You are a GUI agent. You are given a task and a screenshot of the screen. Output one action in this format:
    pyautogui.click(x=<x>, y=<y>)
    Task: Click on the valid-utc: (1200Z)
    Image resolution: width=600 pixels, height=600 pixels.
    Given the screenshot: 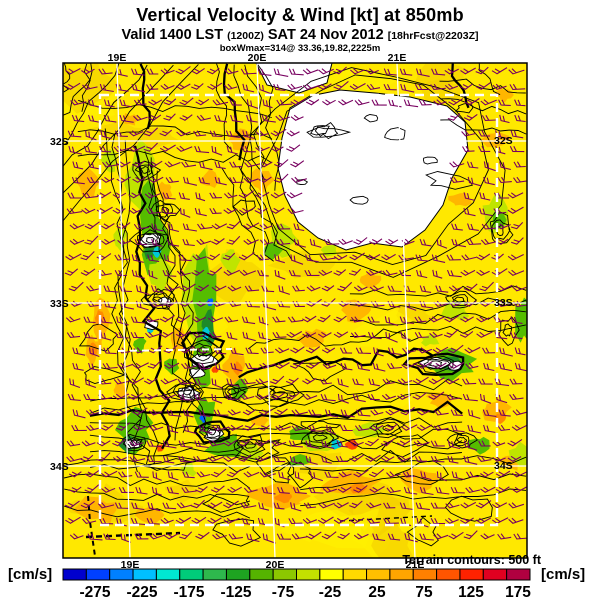 What is the action you would take?
    pyautogui.click(x=245, y=36)
    